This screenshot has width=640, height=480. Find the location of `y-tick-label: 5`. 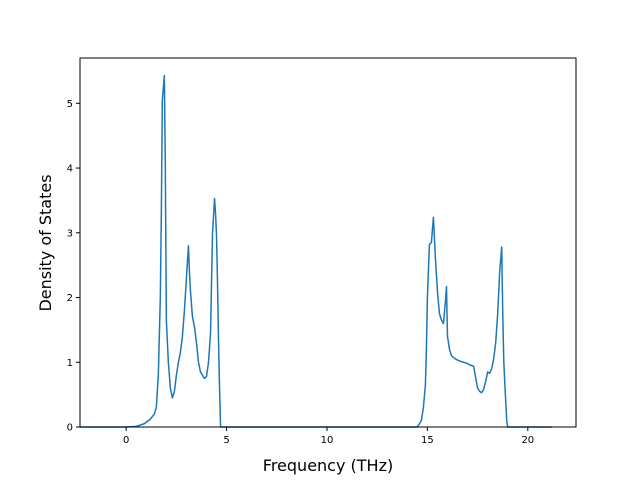

y-tick-label: 5 is located at coordinates (70, 104).